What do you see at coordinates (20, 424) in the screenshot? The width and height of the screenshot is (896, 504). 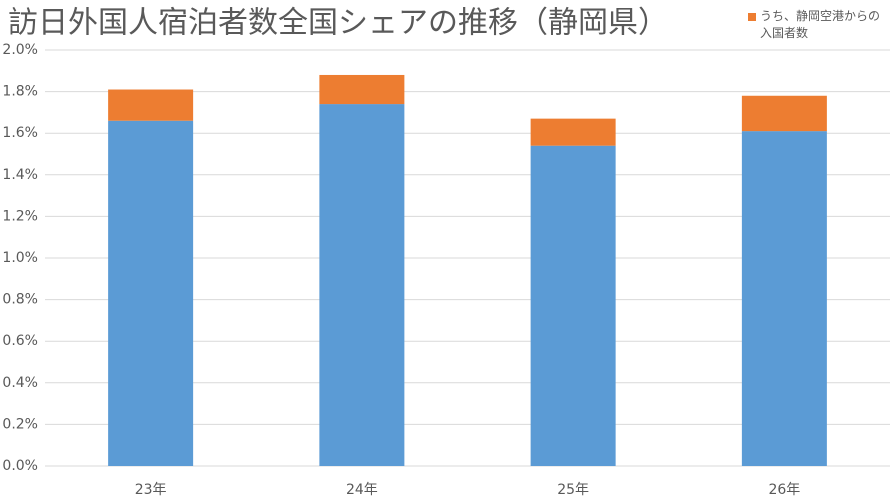 I see `y-tick-label: 0.2%` at bounding box center [20, 424].